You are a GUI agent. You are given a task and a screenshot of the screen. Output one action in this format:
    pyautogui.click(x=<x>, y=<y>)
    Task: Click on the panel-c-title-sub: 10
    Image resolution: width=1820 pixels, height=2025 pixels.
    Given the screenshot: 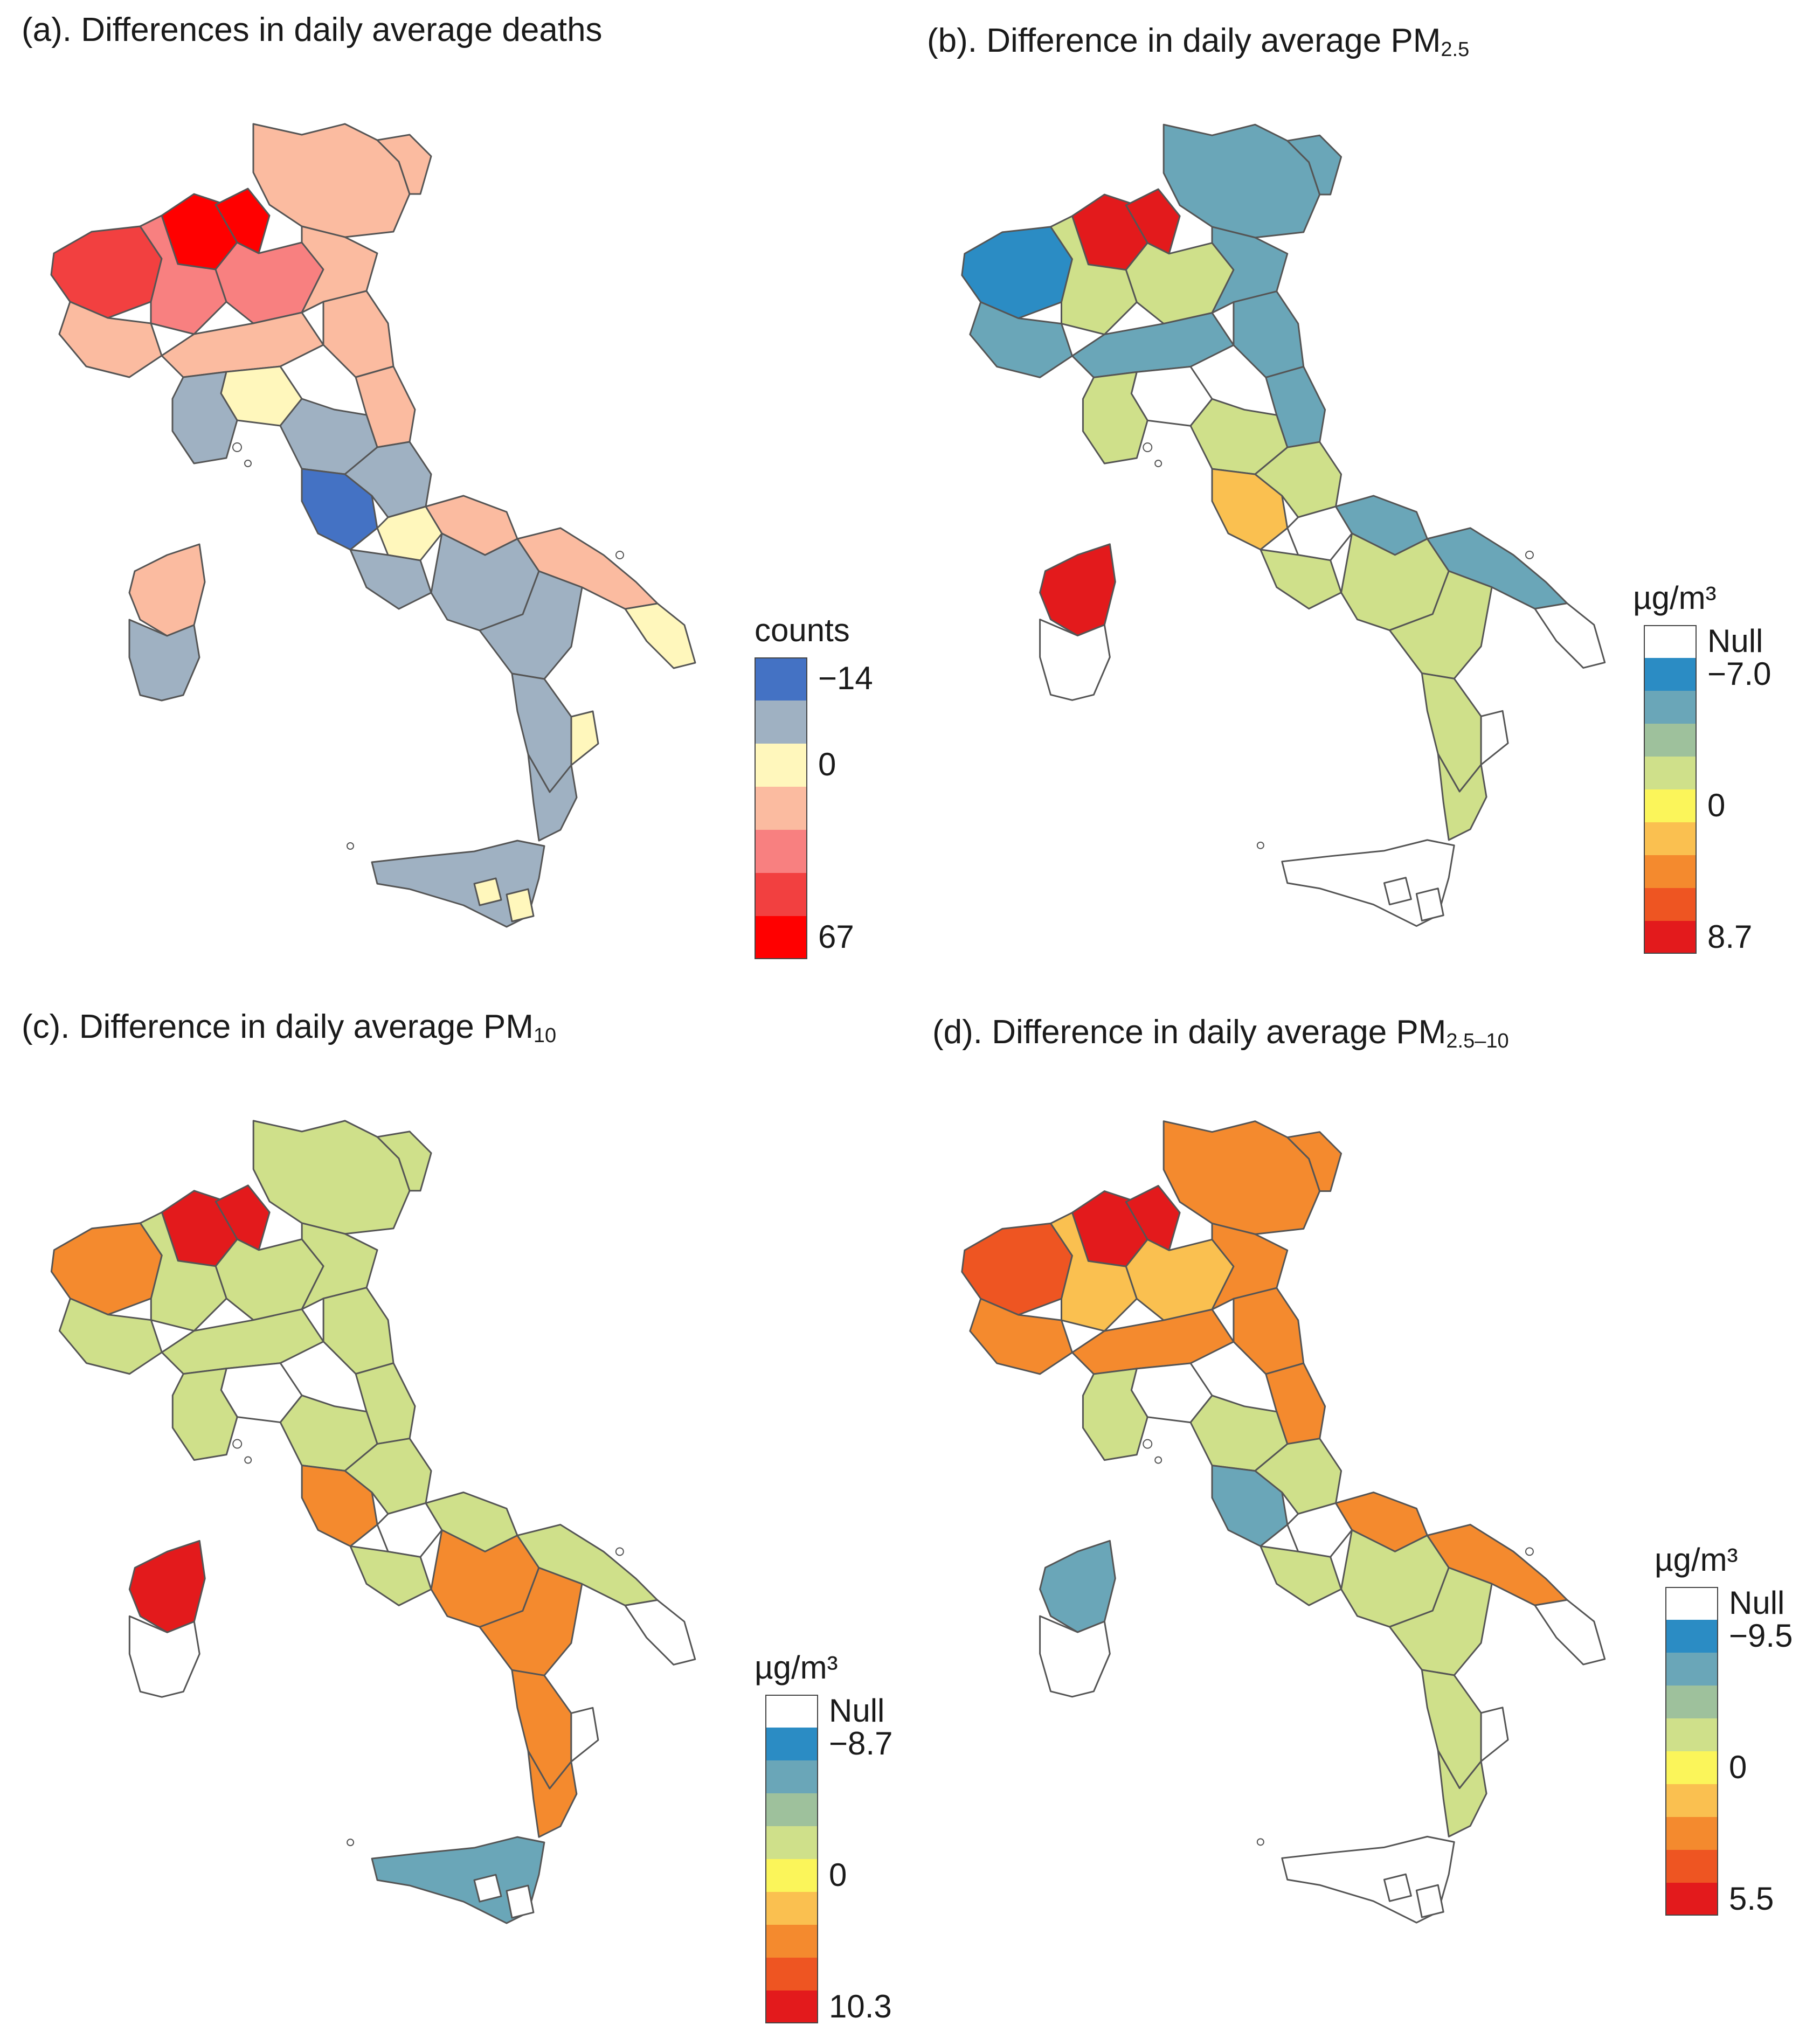 What is the action you would take?
    pyautogui.click(x=545, y=1035)
    